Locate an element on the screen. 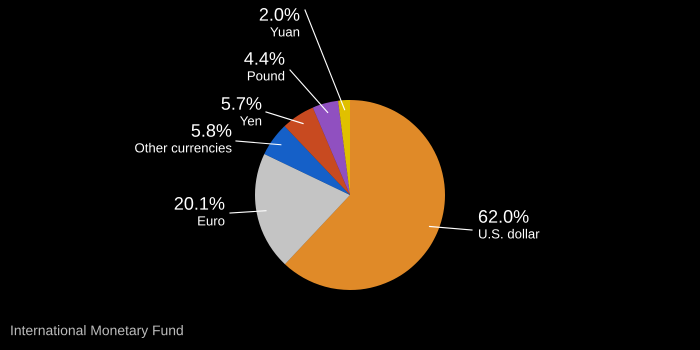  data-label: 20.1% is located at coordinates (199, 203).